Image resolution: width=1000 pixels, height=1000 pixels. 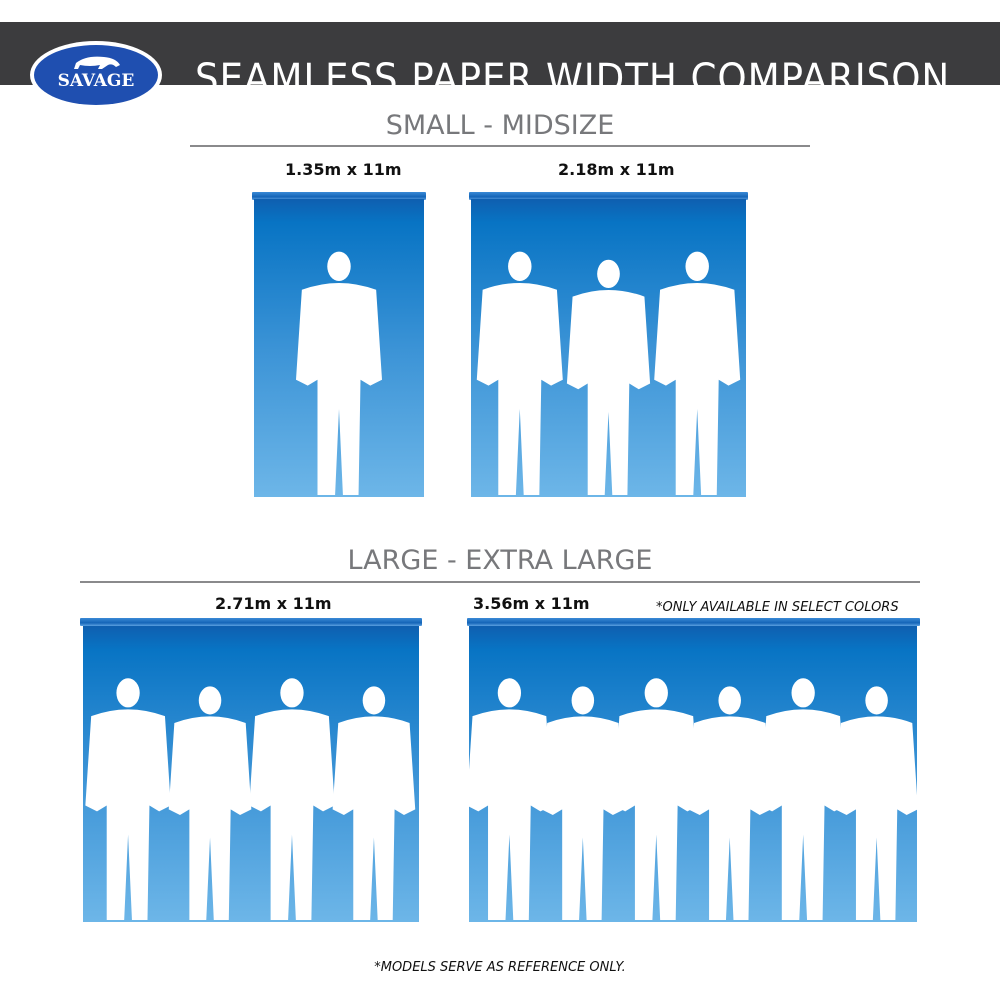 What do you see at coordinates (273, 603) in the screenshot?
I see `size-label: 2.71m x 11m` at bounding box center [273, 603].